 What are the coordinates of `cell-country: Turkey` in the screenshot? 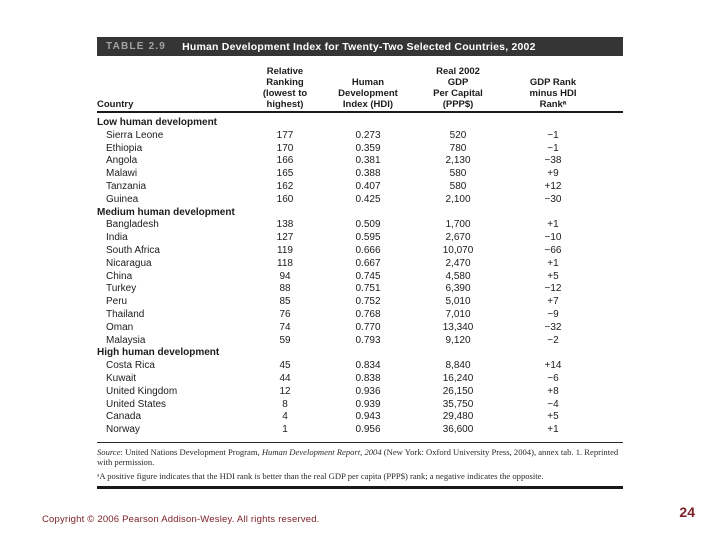 It's located at (121, 289).